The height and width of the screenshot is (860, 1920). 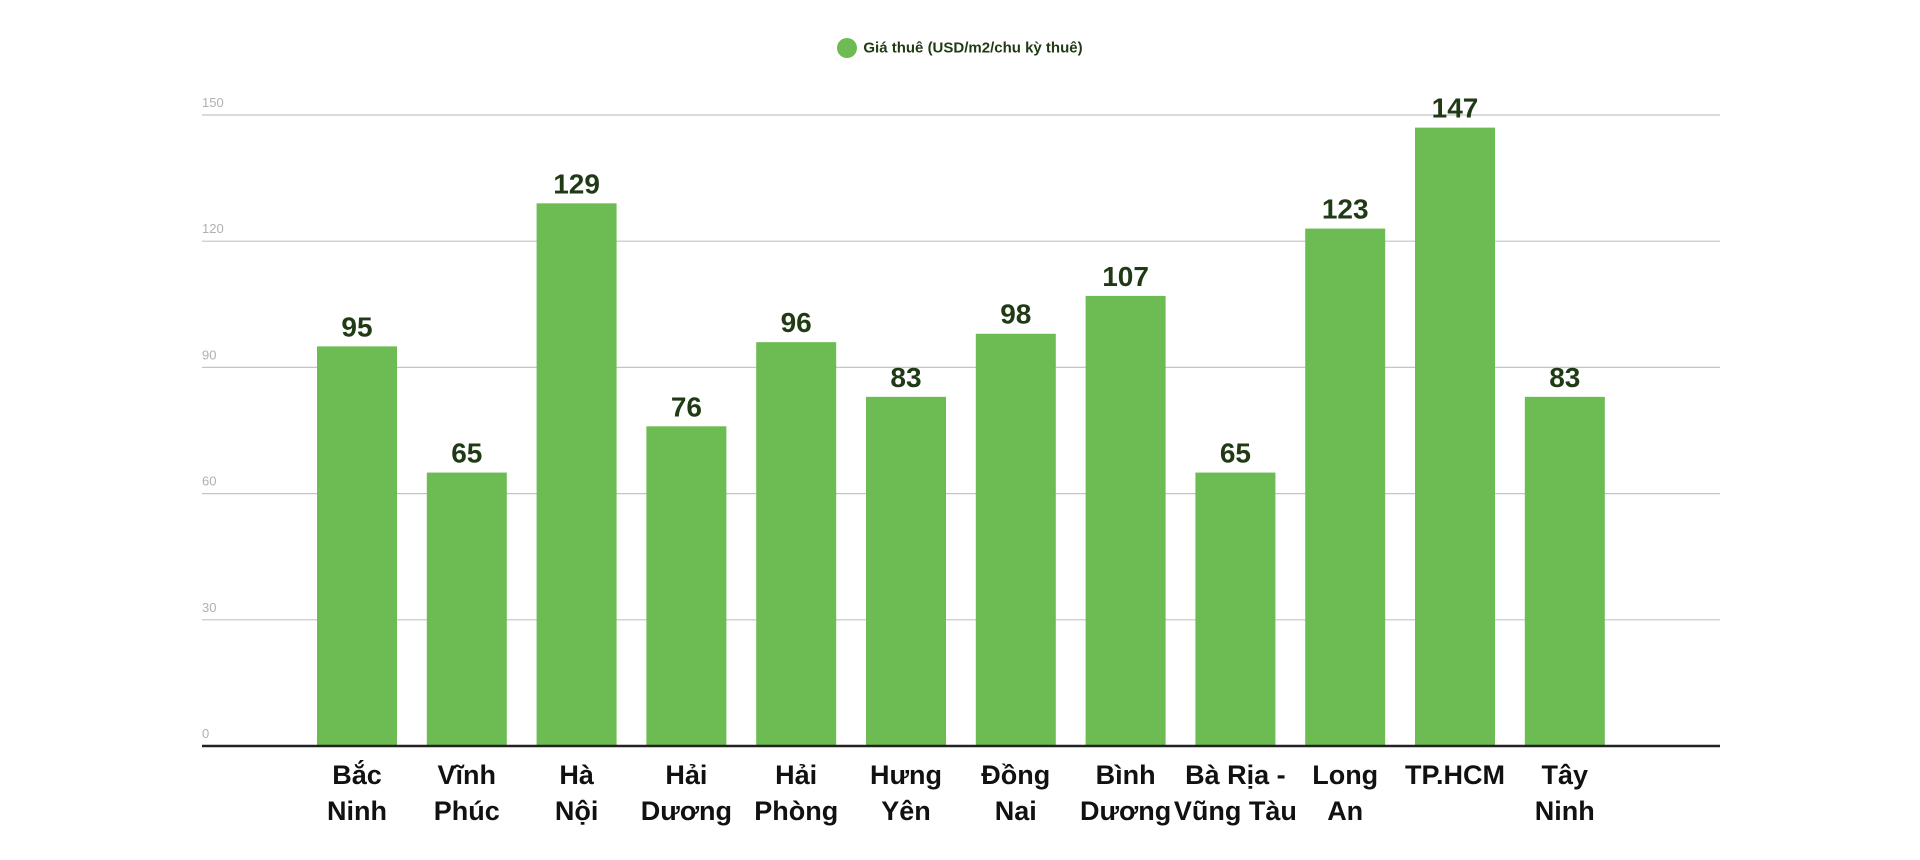 What do you see at coordinates (1125, 276) in the screenshot?
I see `data-label: 107` at bounding box center [1125, 276].